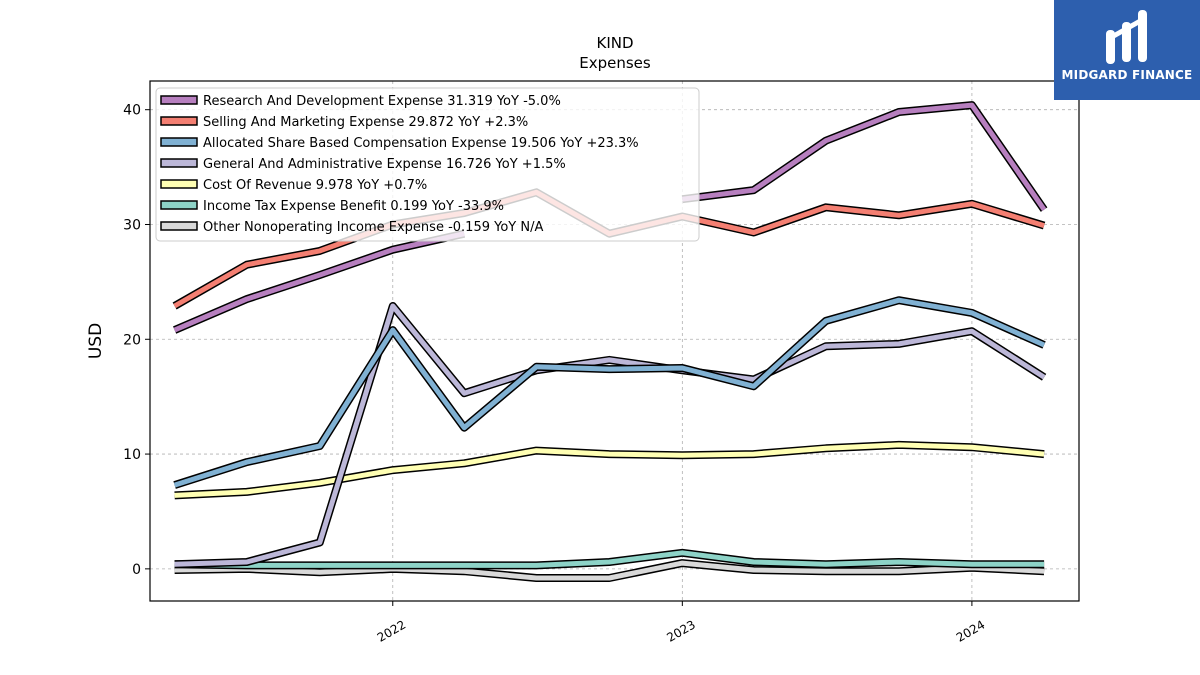 This screenshot has height=675, width=1200. I want to click on chart-subtitle: Expenses, so click(615, 63).